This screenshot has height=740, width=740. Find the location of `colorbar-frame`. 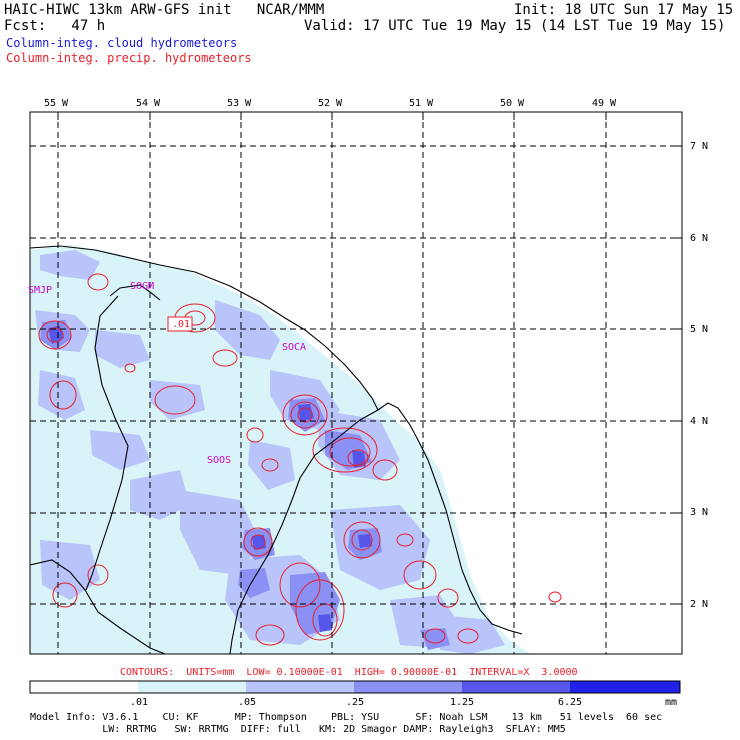

colorbar-frame is located at coordinates (355, 687).